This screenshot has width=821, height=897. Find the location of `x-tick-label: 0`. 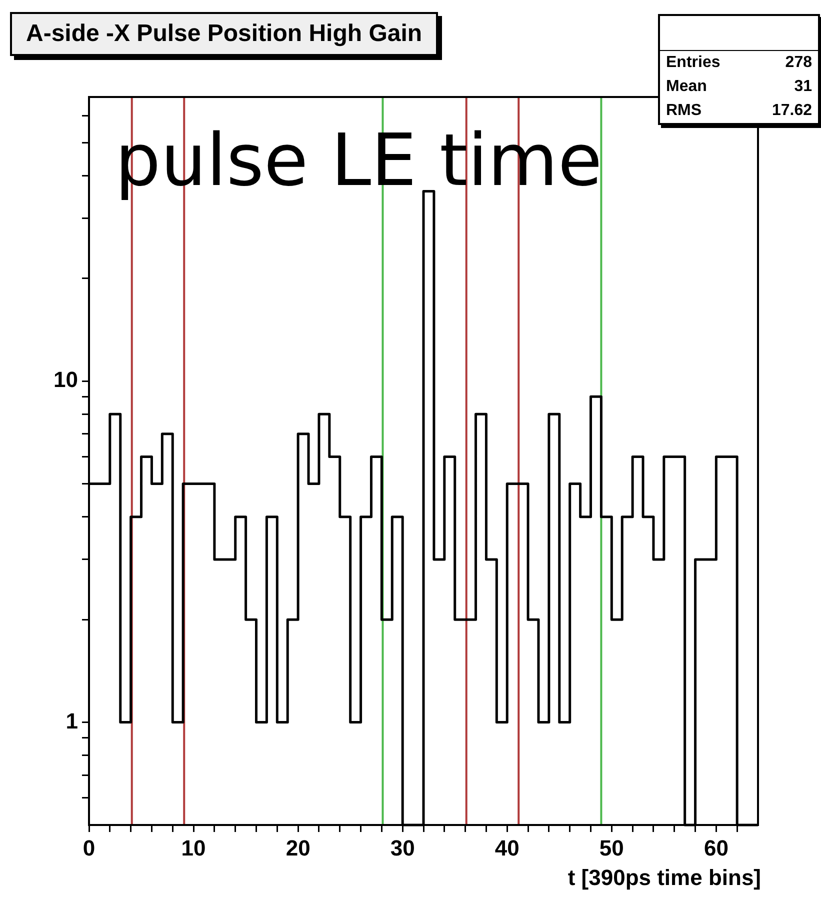

x-tick-label: 0 is located at coordinates (89, 847).